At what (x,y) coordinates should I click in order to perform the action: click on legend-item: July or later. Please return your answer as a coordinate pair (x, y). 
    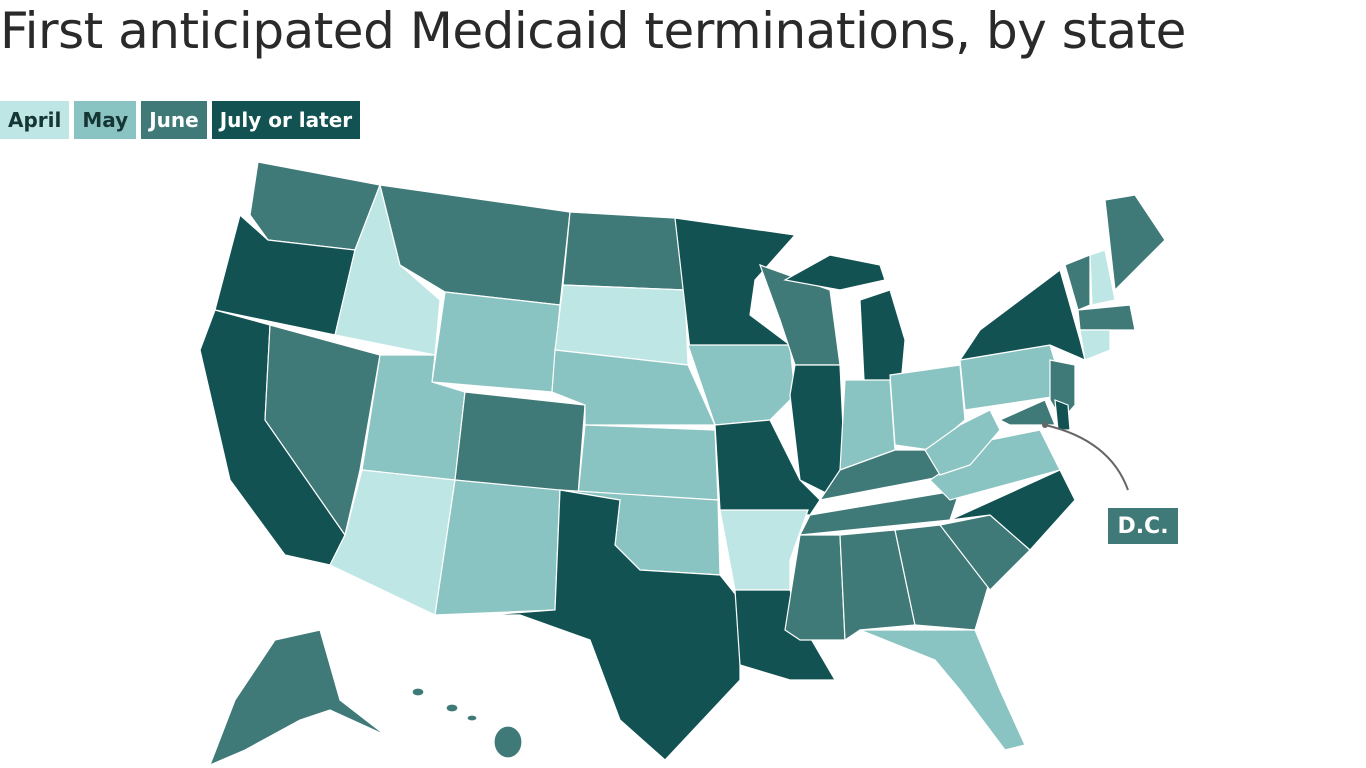
    Looking at the image, I should click on (286, 120).